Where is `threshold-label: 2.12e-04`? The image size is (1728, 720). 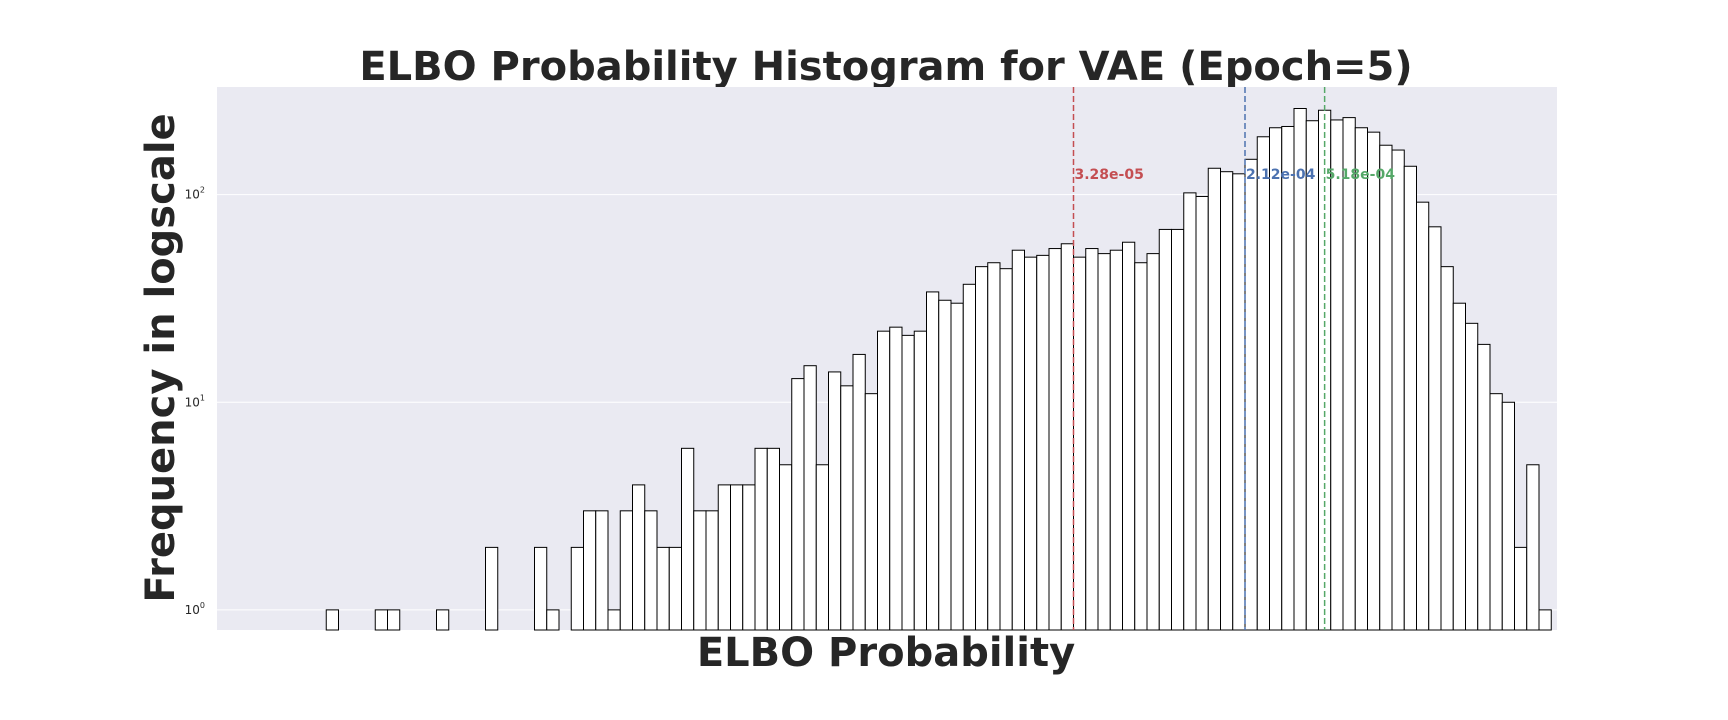
threshold-label: 2.12e-04 is located at coordinates (1281, 175).